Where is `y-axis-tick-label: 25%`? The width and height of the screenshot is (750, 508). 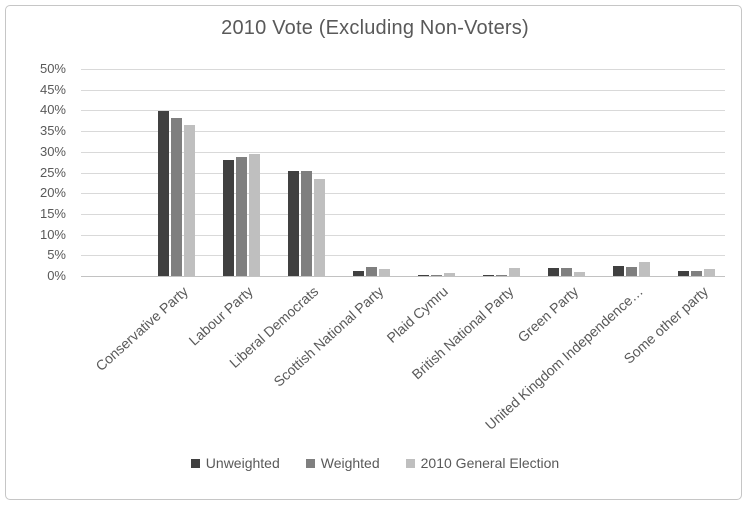
y-axis-tick-label: 25% is located at coordinates (52, 172).